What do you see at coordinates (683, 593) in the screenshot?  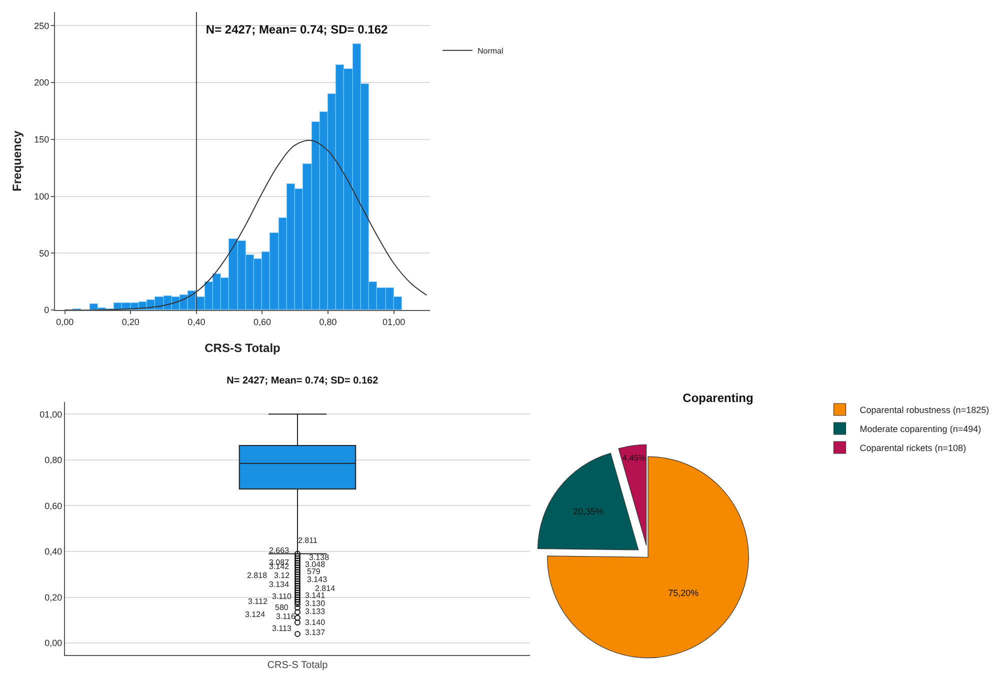 I see `data-label: 75,20%` at bounding box center [683, 593].